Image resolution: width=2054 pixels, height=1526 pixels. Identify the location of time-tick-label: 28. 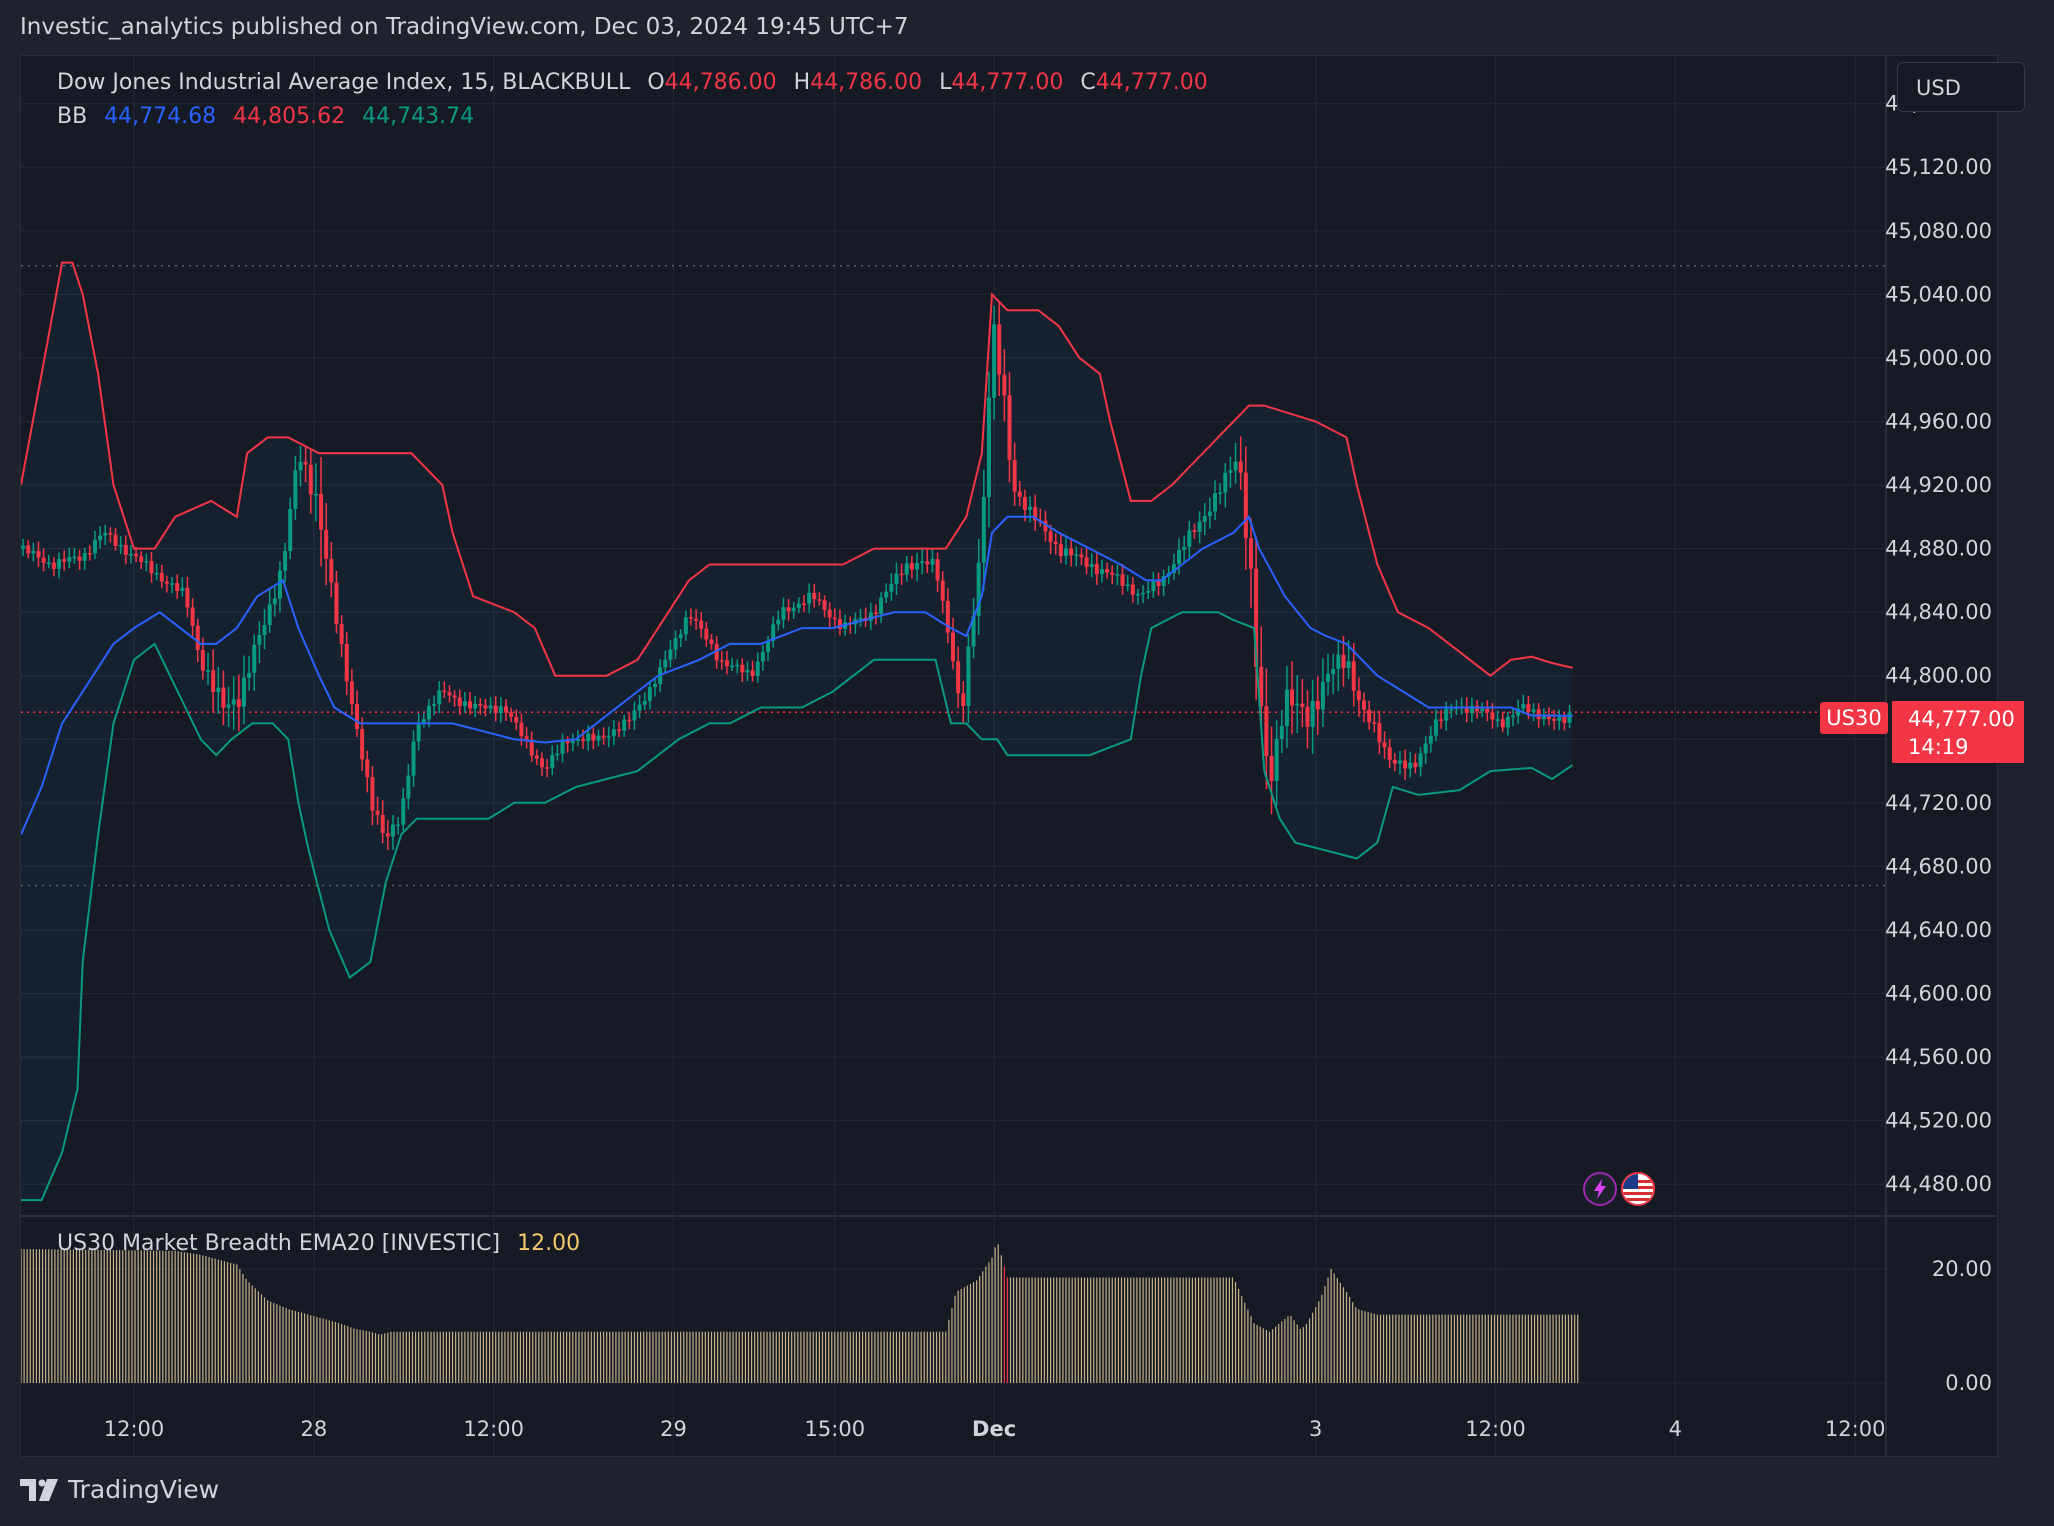
(313, 1429).